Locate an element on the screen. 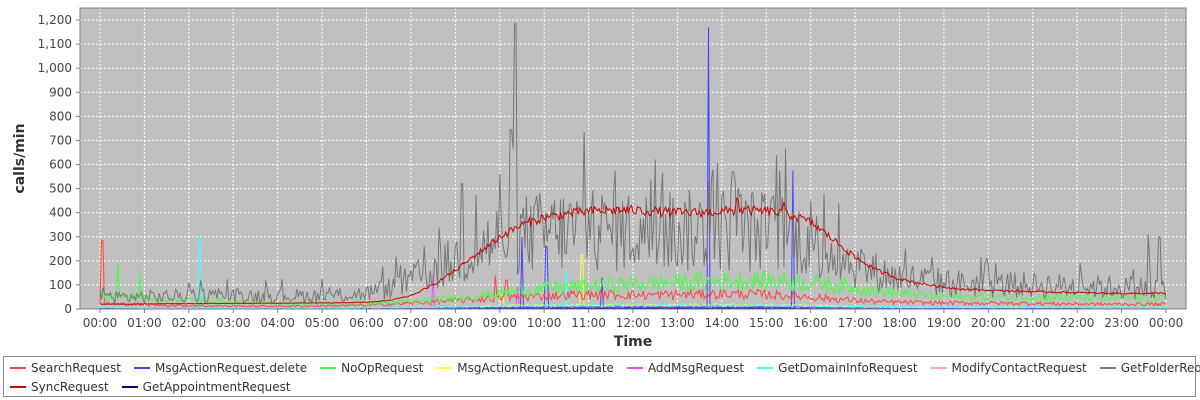 This screenshot has height=400, width=1200. x-tick-label: 01:00 is located at coordinates (144, 323).